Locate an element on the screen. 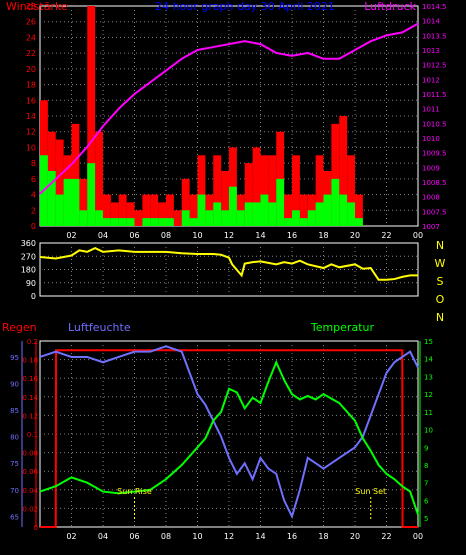 The height and width of the screenshot is (555, 466). climate-x-tick: 10 is located at coordinates (197, 536).